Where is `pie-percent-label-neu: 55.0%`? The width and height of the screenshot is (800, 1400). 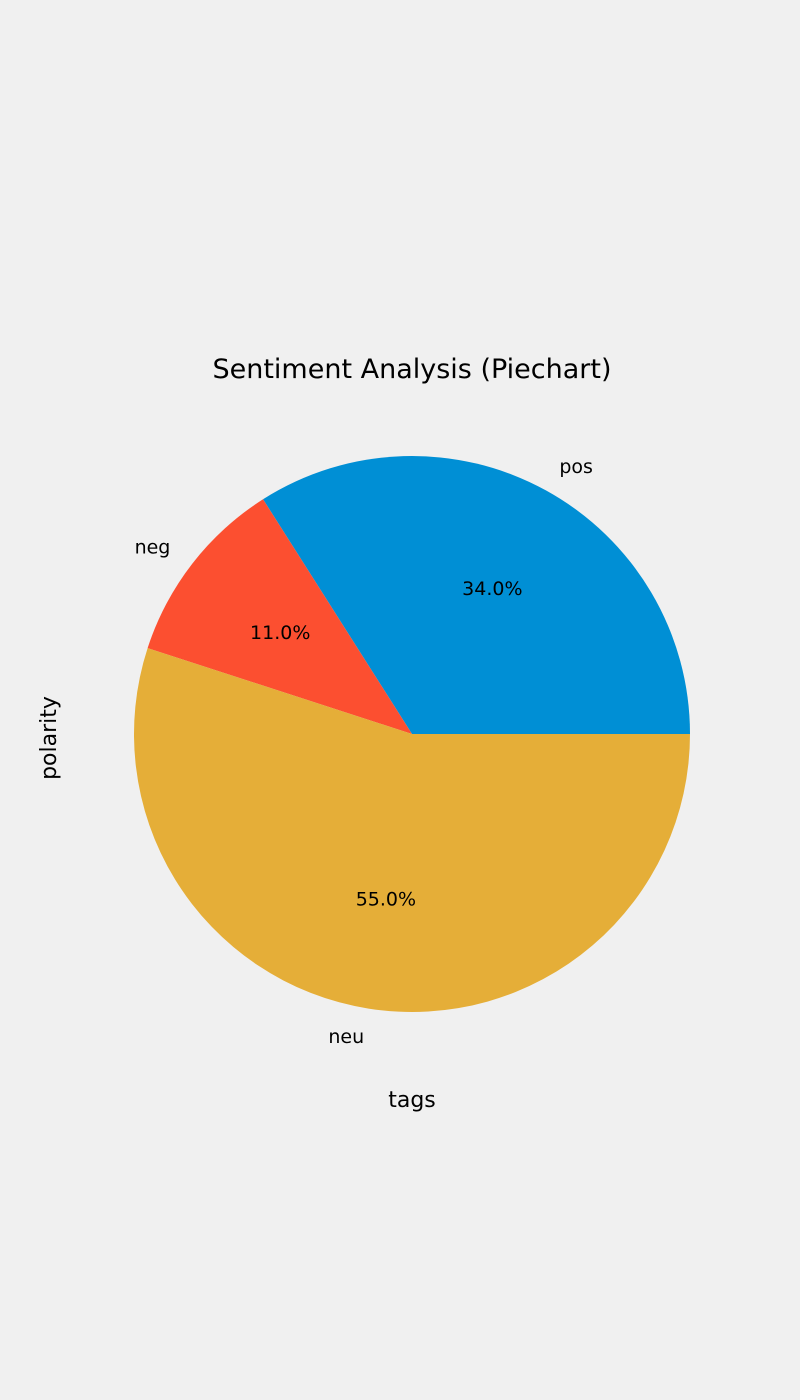
pie-percent-label-neu: 55.0% is located at coordinates (386, 900).